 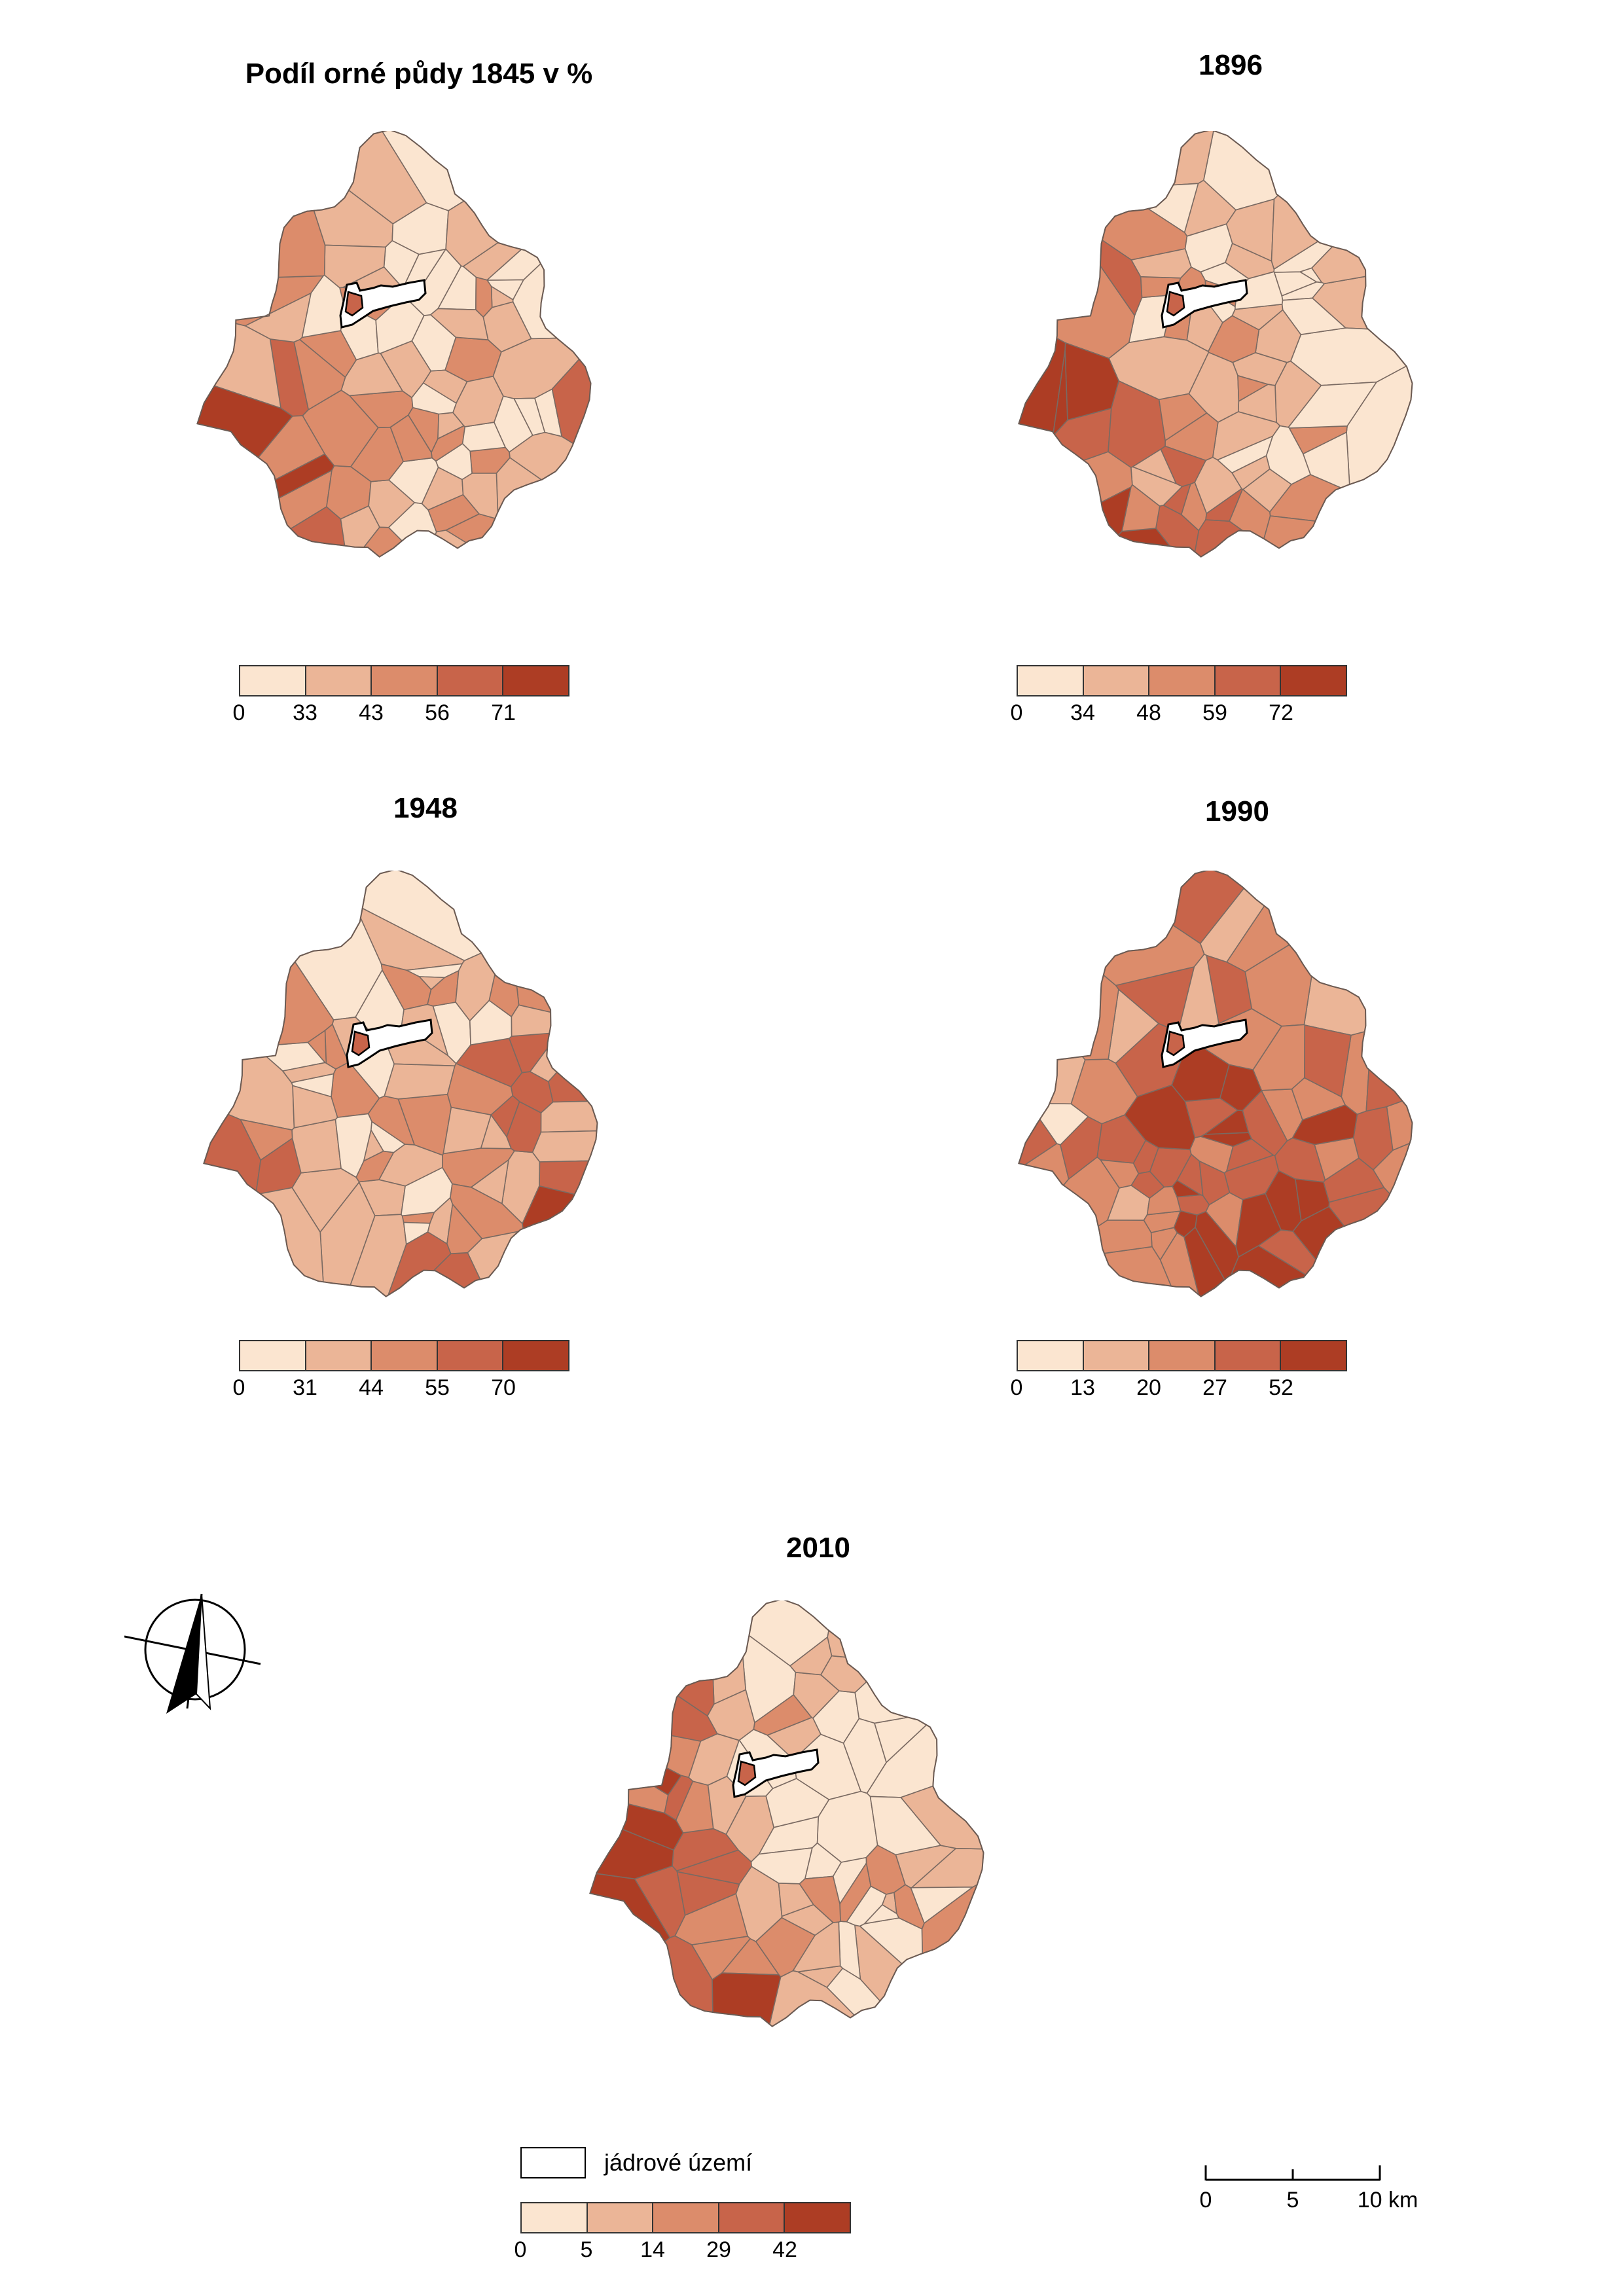 What do you see at coordinates (503, 713) in the screenshot?
I see `legend-tick-4: 71` at bounding box center [503, 713].